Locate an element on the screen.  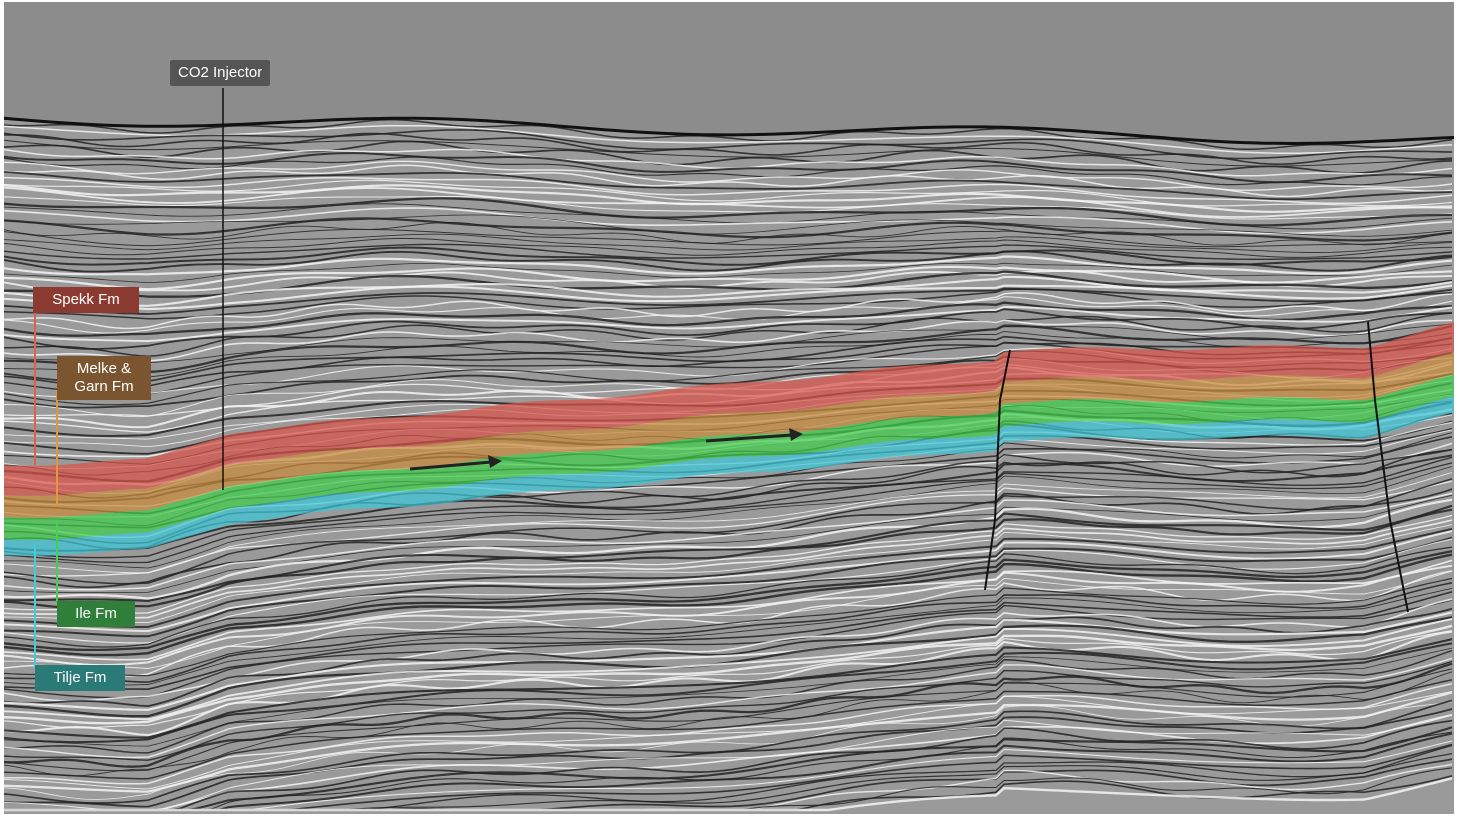
co2-injector-label: CO2 Injector is located at coordinates (220, 73).